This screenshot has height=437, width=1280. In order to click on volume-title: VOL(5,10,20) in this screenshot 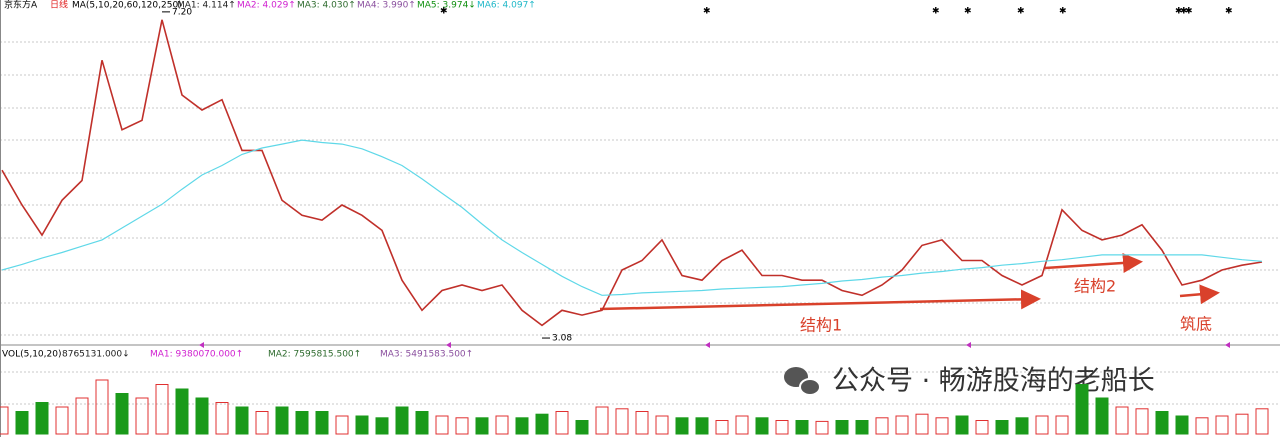, I will do `click(31, 355)`.